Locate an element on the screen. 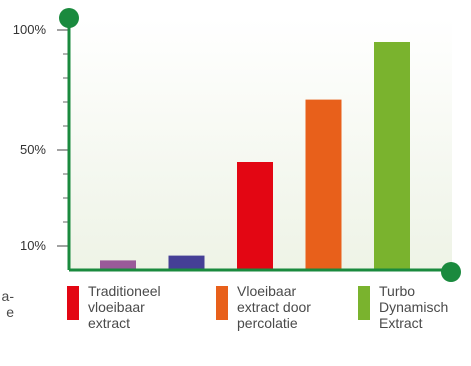 This screenshot has width=471, height=366. legend-item-turbo: Turbo Dynamisch Extract is located at coordinates (403, 307).